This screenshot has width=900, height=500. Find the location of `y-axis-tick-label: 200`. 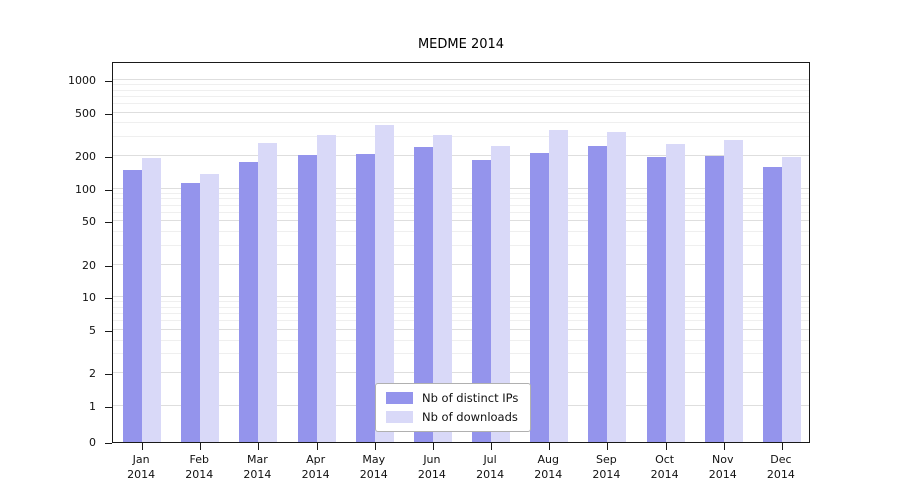

y-axis-tick-label: 200 is located at coordinates (85, 157).